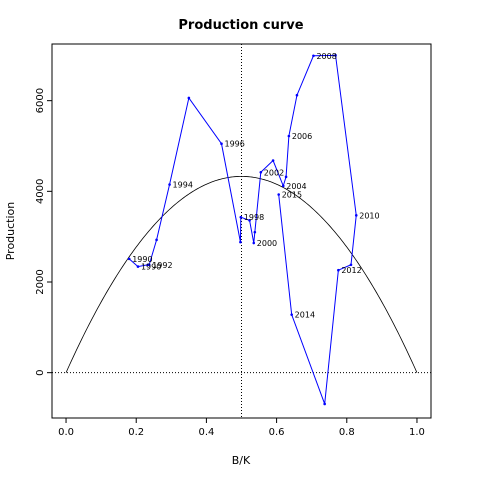 This screenshot has height=480, width=480. Describe the element at coordinates (347, 432) in the screenshot. I see `x-tick-label: 0.8` at that location.